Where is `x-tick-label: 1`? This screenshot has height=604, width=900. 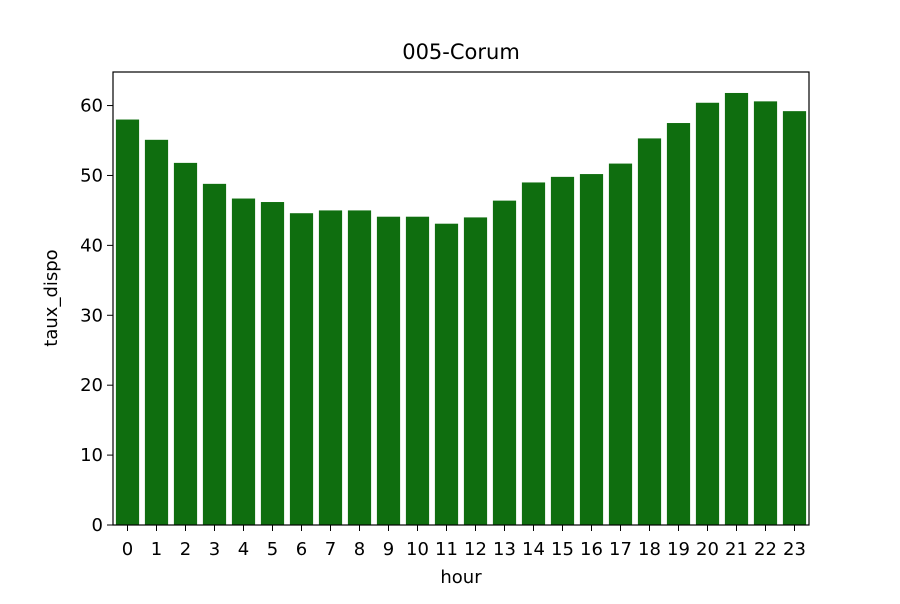
x-tick-label: 1 is located at coordinates (156, 549).